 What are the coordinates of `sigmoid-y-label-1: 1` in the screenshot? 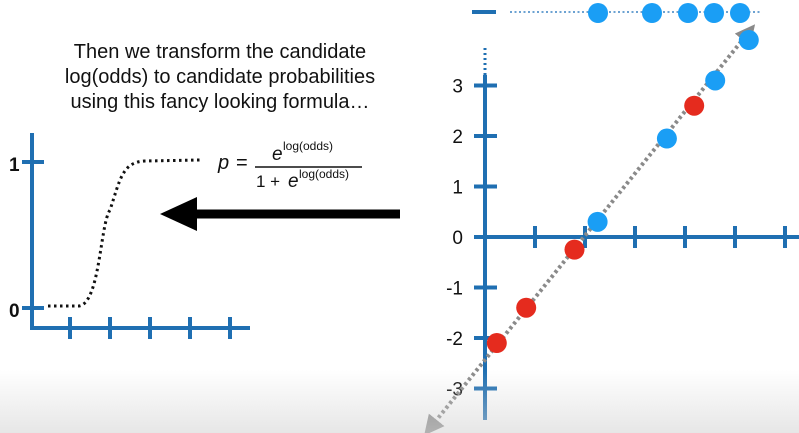 It's located at (14, 165).